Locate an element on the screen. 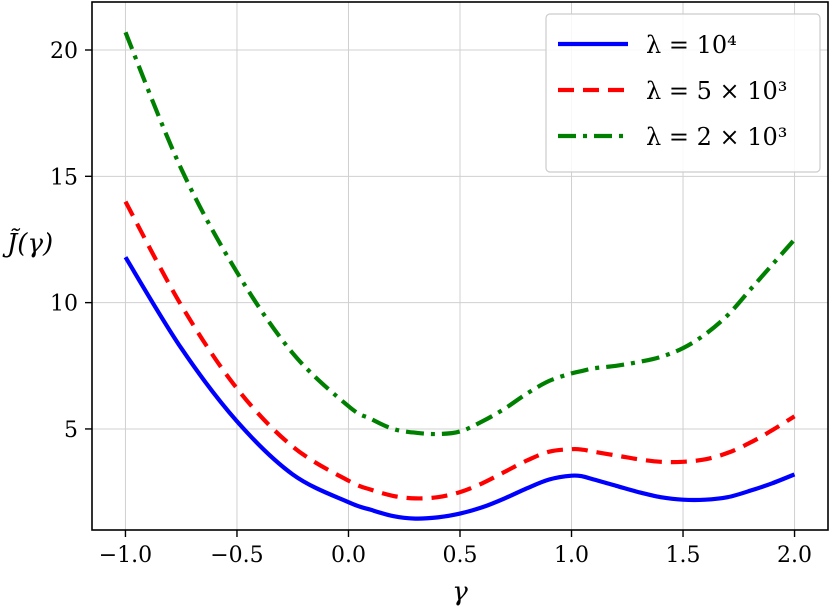 The height and width of the screenshot is (608, 830). legend: λ = 10⁴ λ = 5 × 10³ λ = 2 × 10³ is located at coordinates (683, 93).